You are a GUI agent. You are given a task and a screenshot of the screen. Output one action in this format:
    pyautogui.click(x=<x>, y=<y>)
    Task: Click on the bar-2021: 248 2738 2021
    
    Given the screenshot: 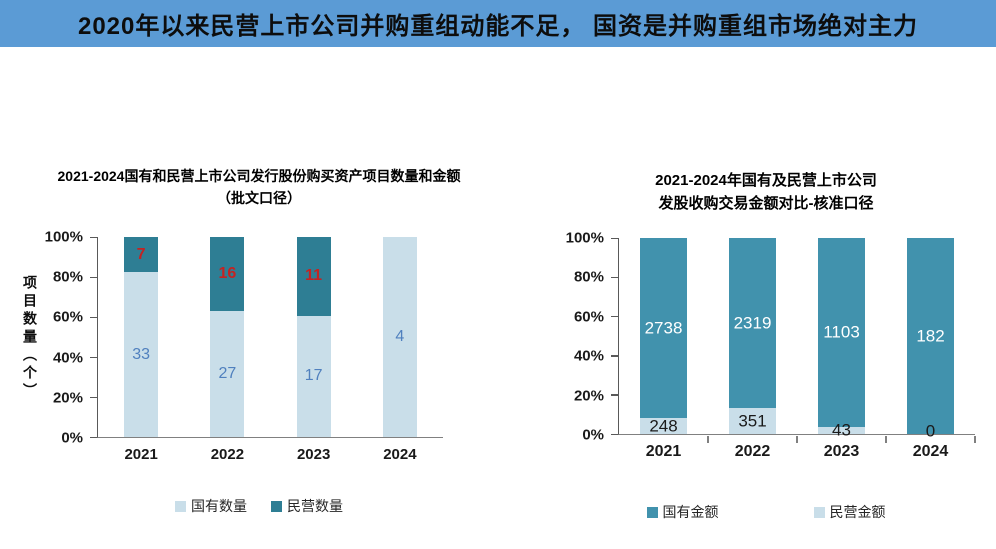 What is the action you would take?
    pyautogui.click(x=663, y=349)
    